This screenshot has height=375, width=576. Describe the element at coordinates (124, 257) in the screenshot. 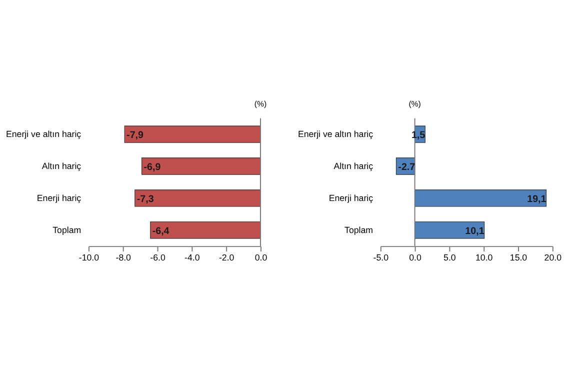

I see `x-tick-label: -8.0` at that location.